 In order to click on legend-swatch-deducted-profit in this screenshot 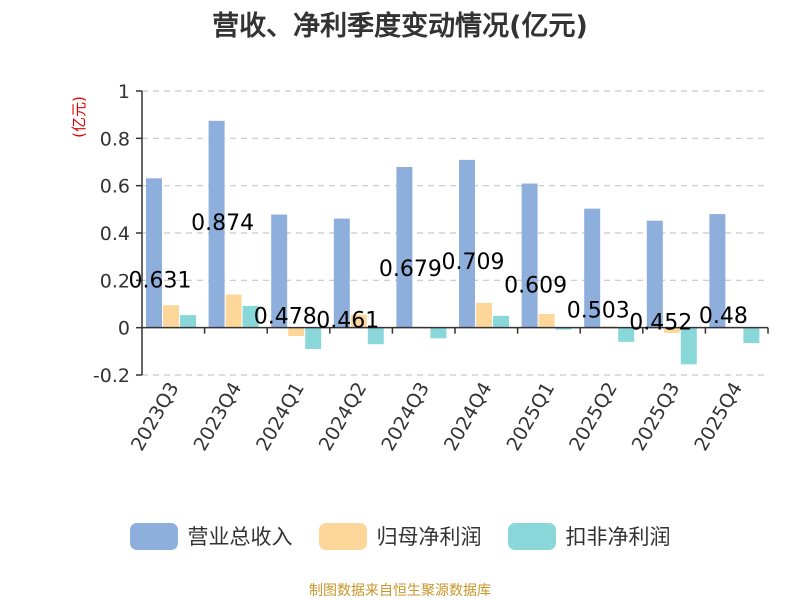, I will do `click(531, 536)`.